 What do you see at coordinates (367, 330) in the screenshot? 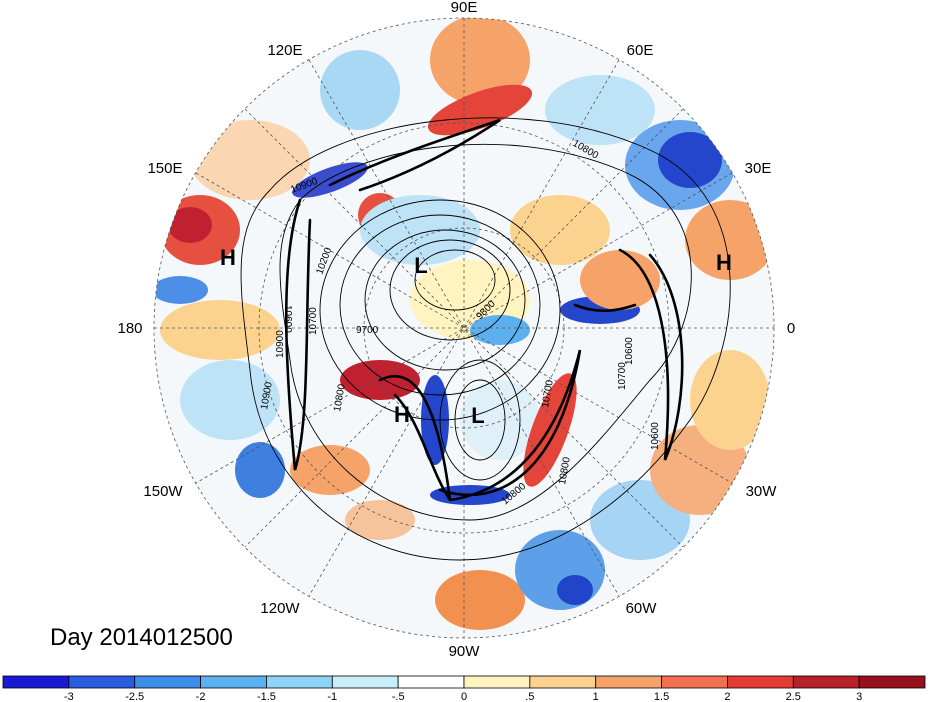
I see `contour-label: 9700` at bounding box center [367, 330].